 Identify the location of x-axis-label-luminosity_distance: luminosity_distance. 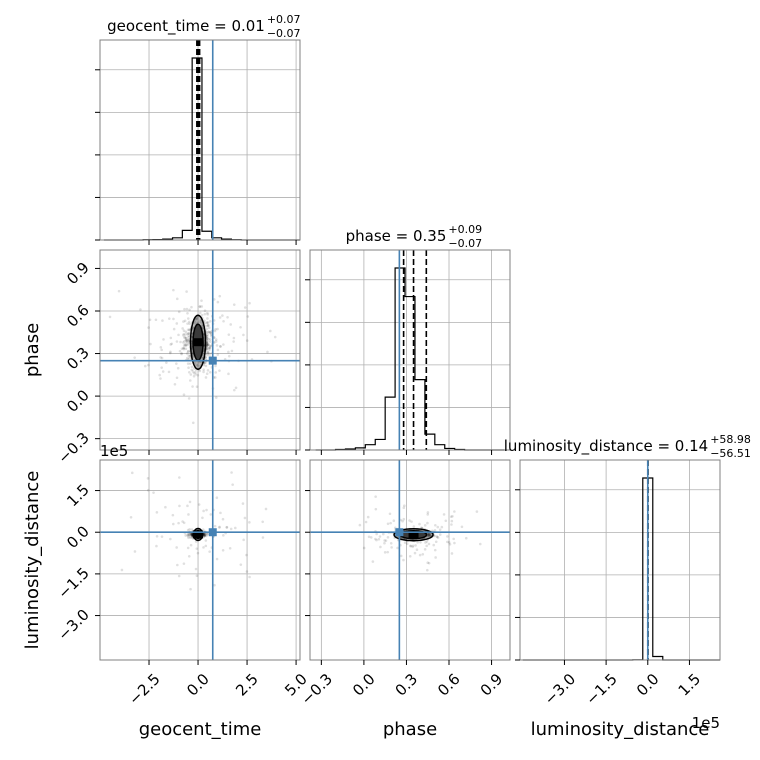
(620, 729).